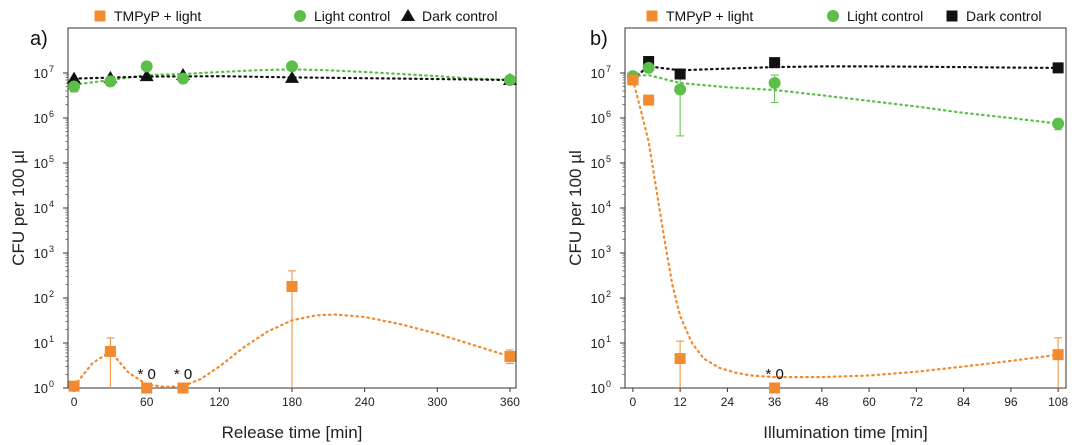  I want to click on x-tick-label: 0, so click(74, 402).